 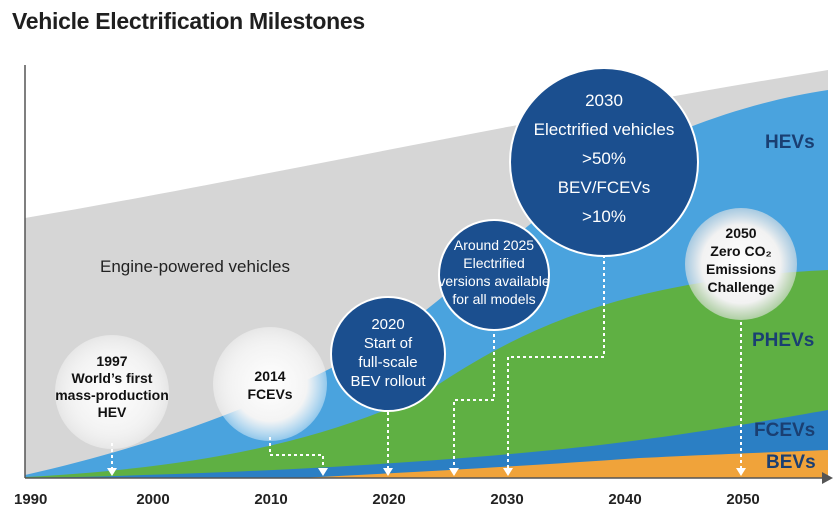 I want to click on milestone-1997-line: mass-production, so click(x=112, y=395).